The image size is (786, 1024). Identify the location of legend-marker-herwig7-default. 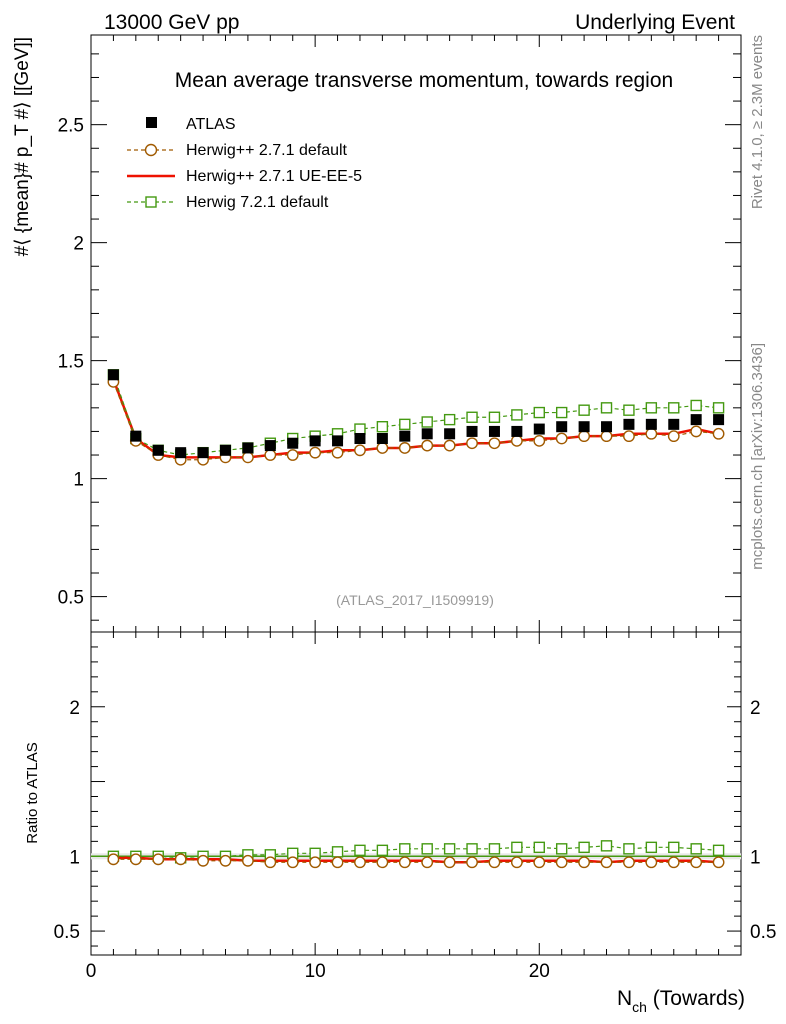
(151, 202).